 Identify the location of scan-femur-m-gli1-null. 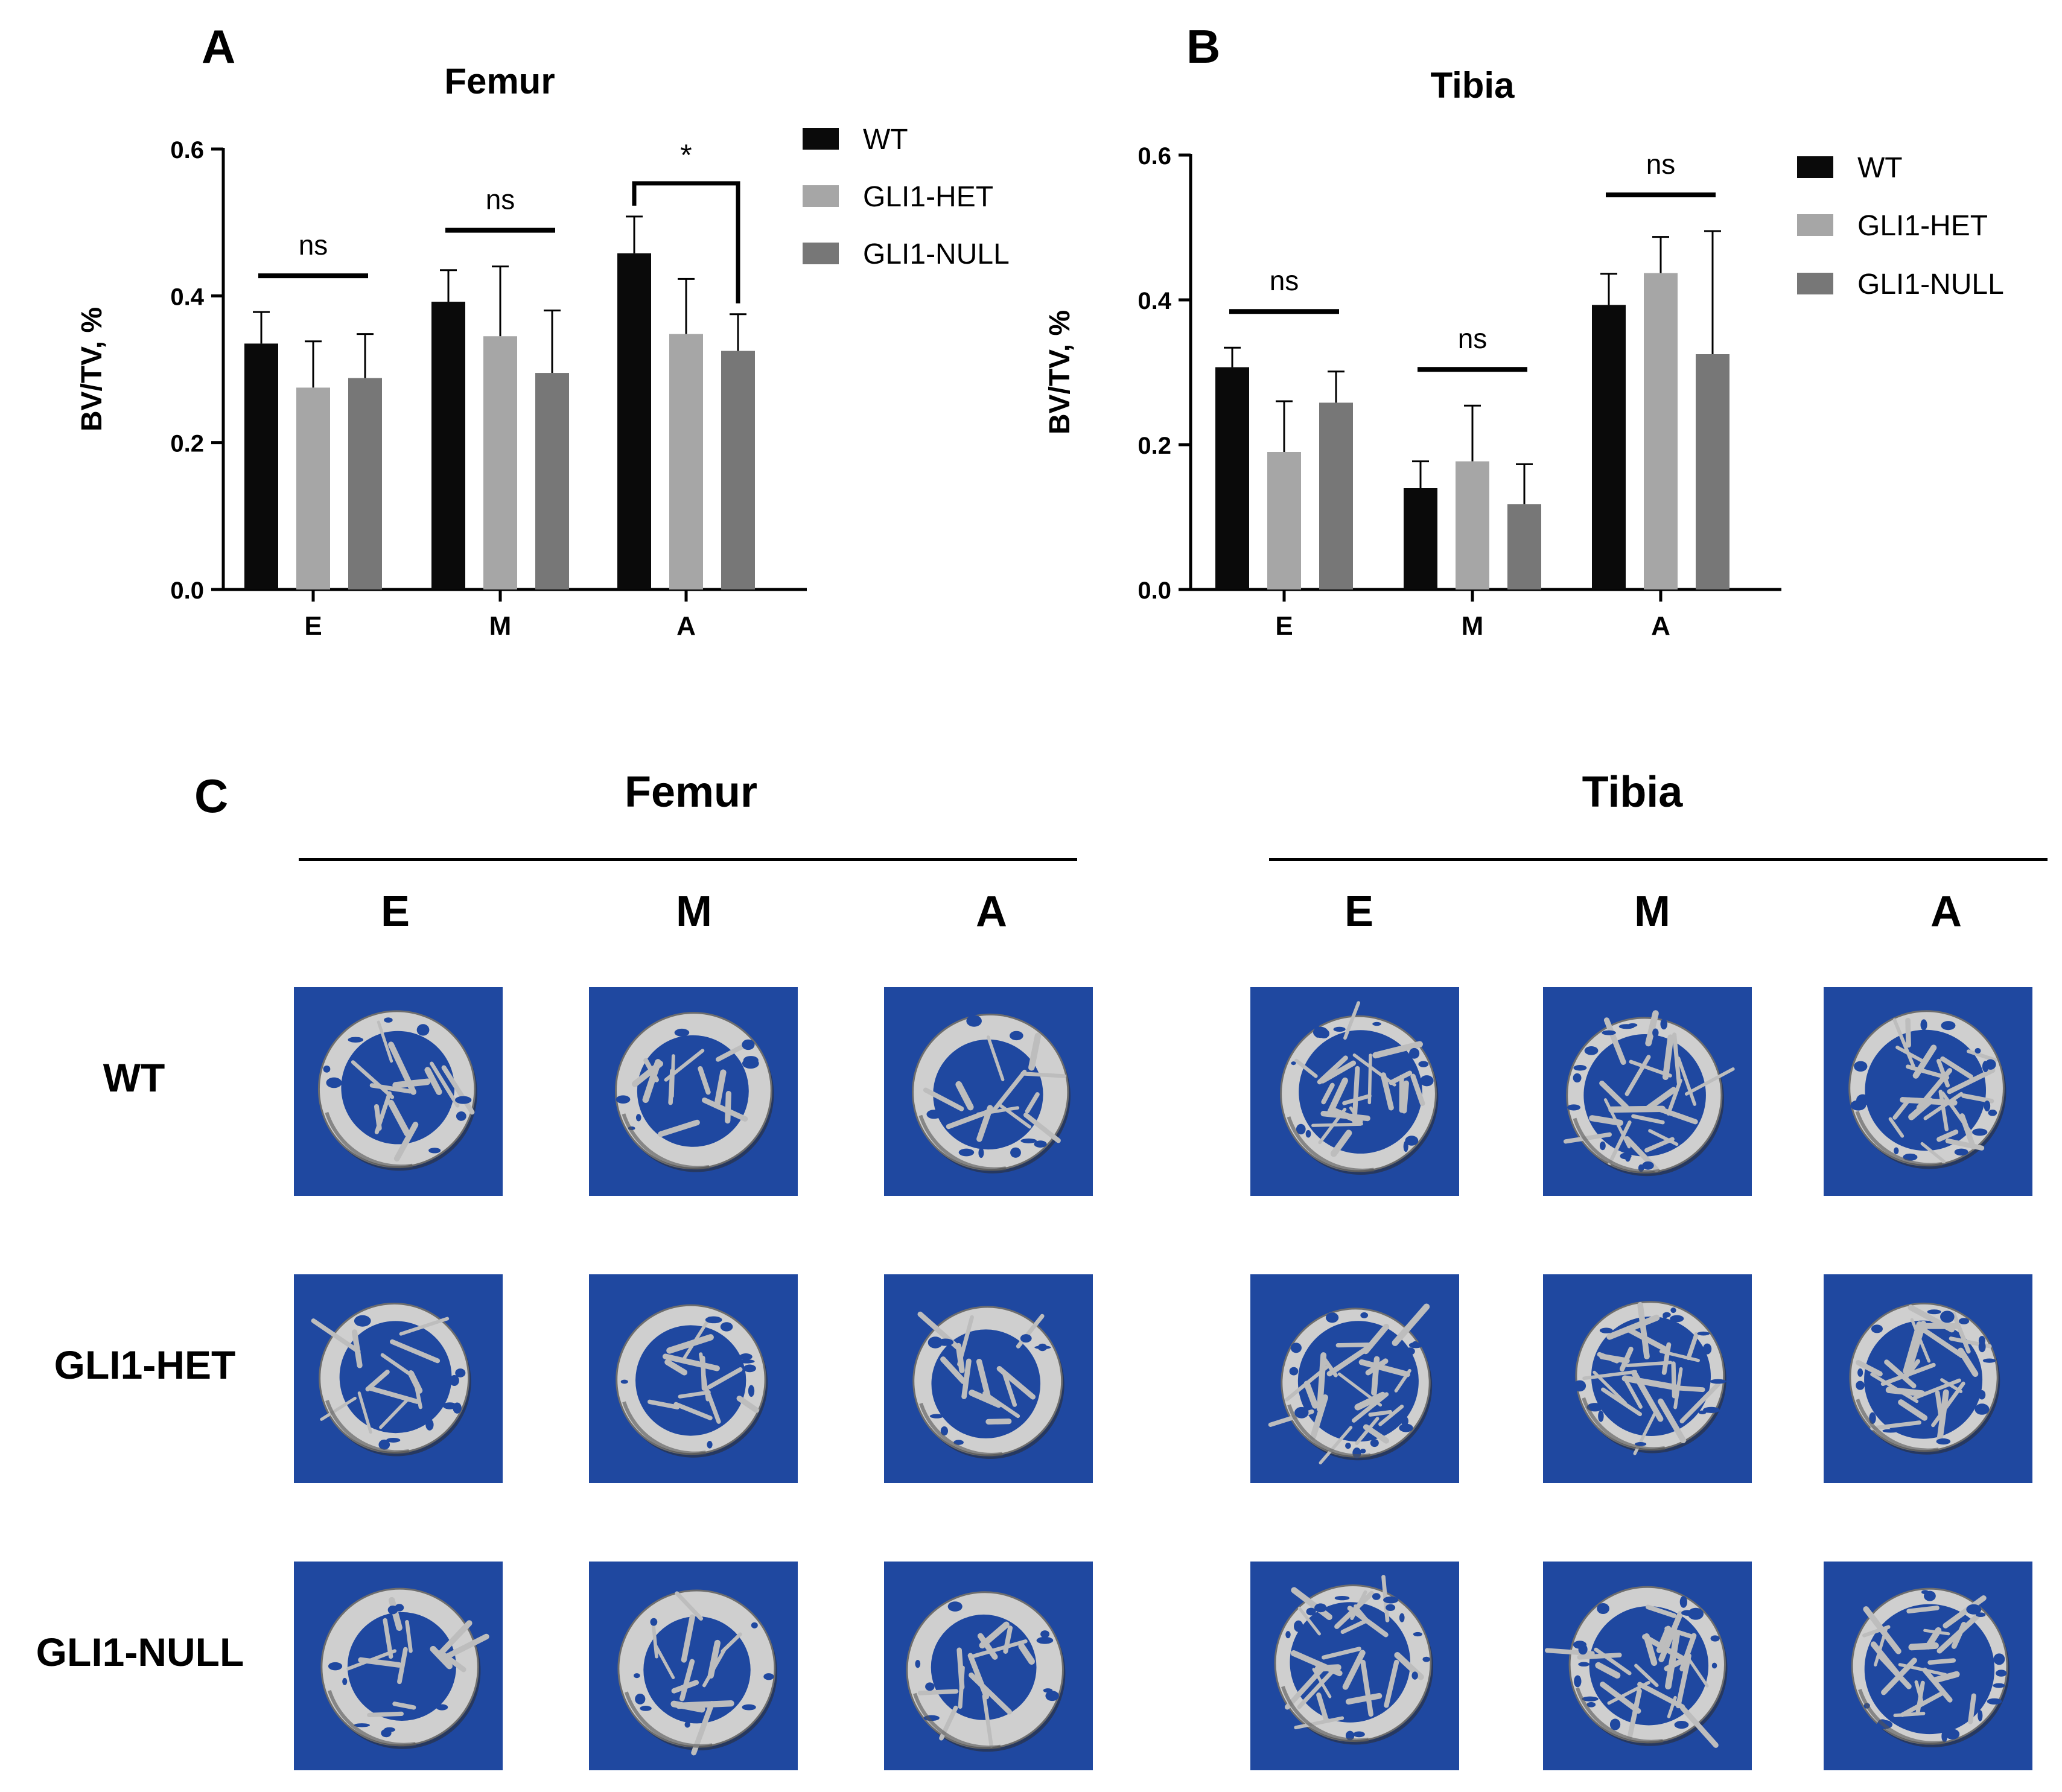
(694, 1666).